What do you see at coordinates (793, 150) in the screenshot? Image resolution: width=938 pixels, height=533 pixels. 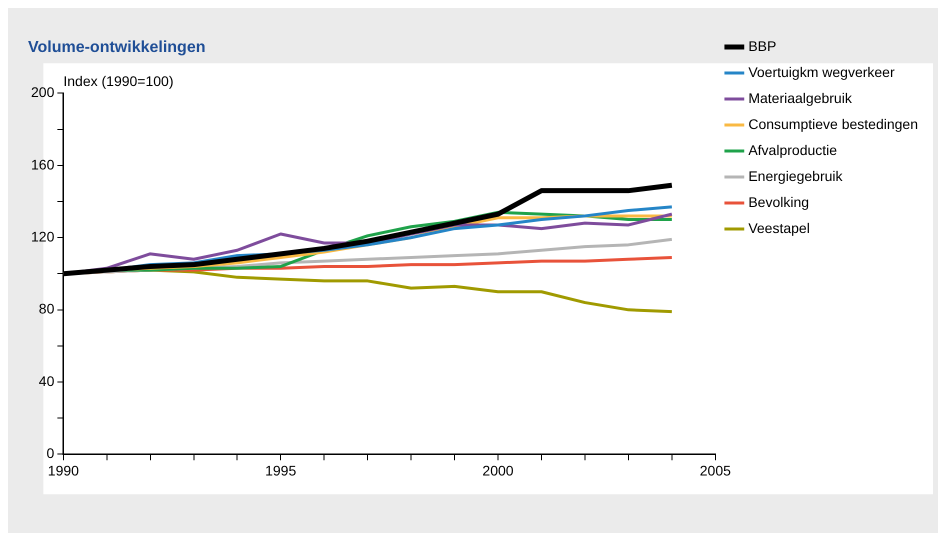 I see `legend-label: Afvalproductie` at bounding box center [793, 150].